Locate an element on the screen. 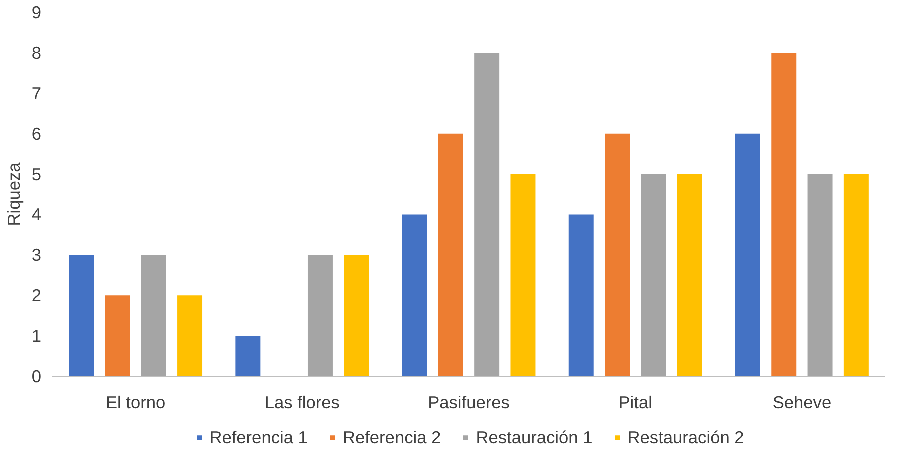  x-tick-label: Pital is located at coordinates (635, 402).